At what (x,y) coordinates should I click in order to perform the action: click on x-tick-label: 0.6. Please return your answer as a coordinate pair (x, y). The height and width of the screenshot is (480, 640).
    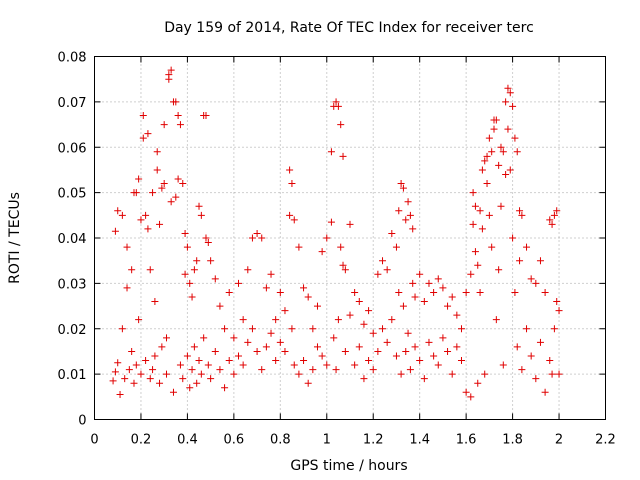
    Looking at the image, I should click on (234, 440).